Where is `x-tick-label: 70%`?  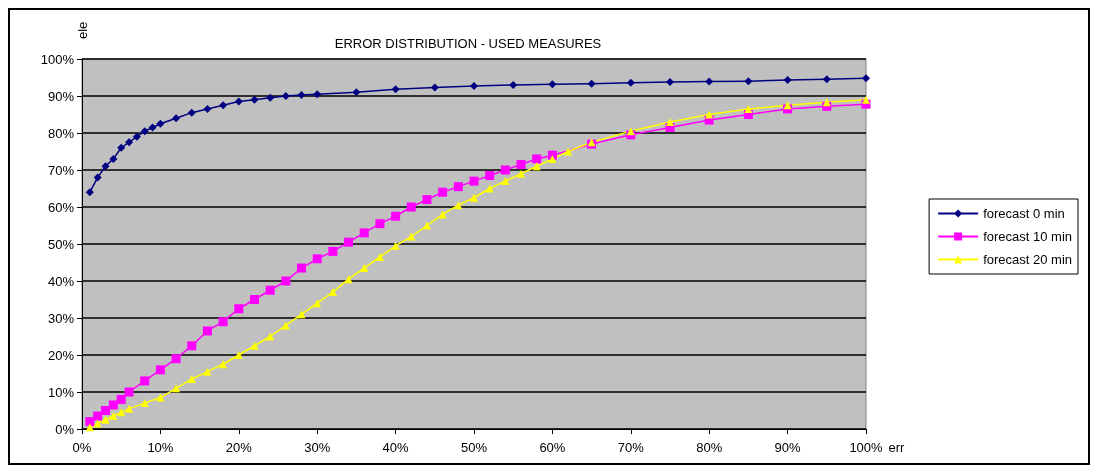
x-tick-label: 70% is located at coordinates (631, 447).